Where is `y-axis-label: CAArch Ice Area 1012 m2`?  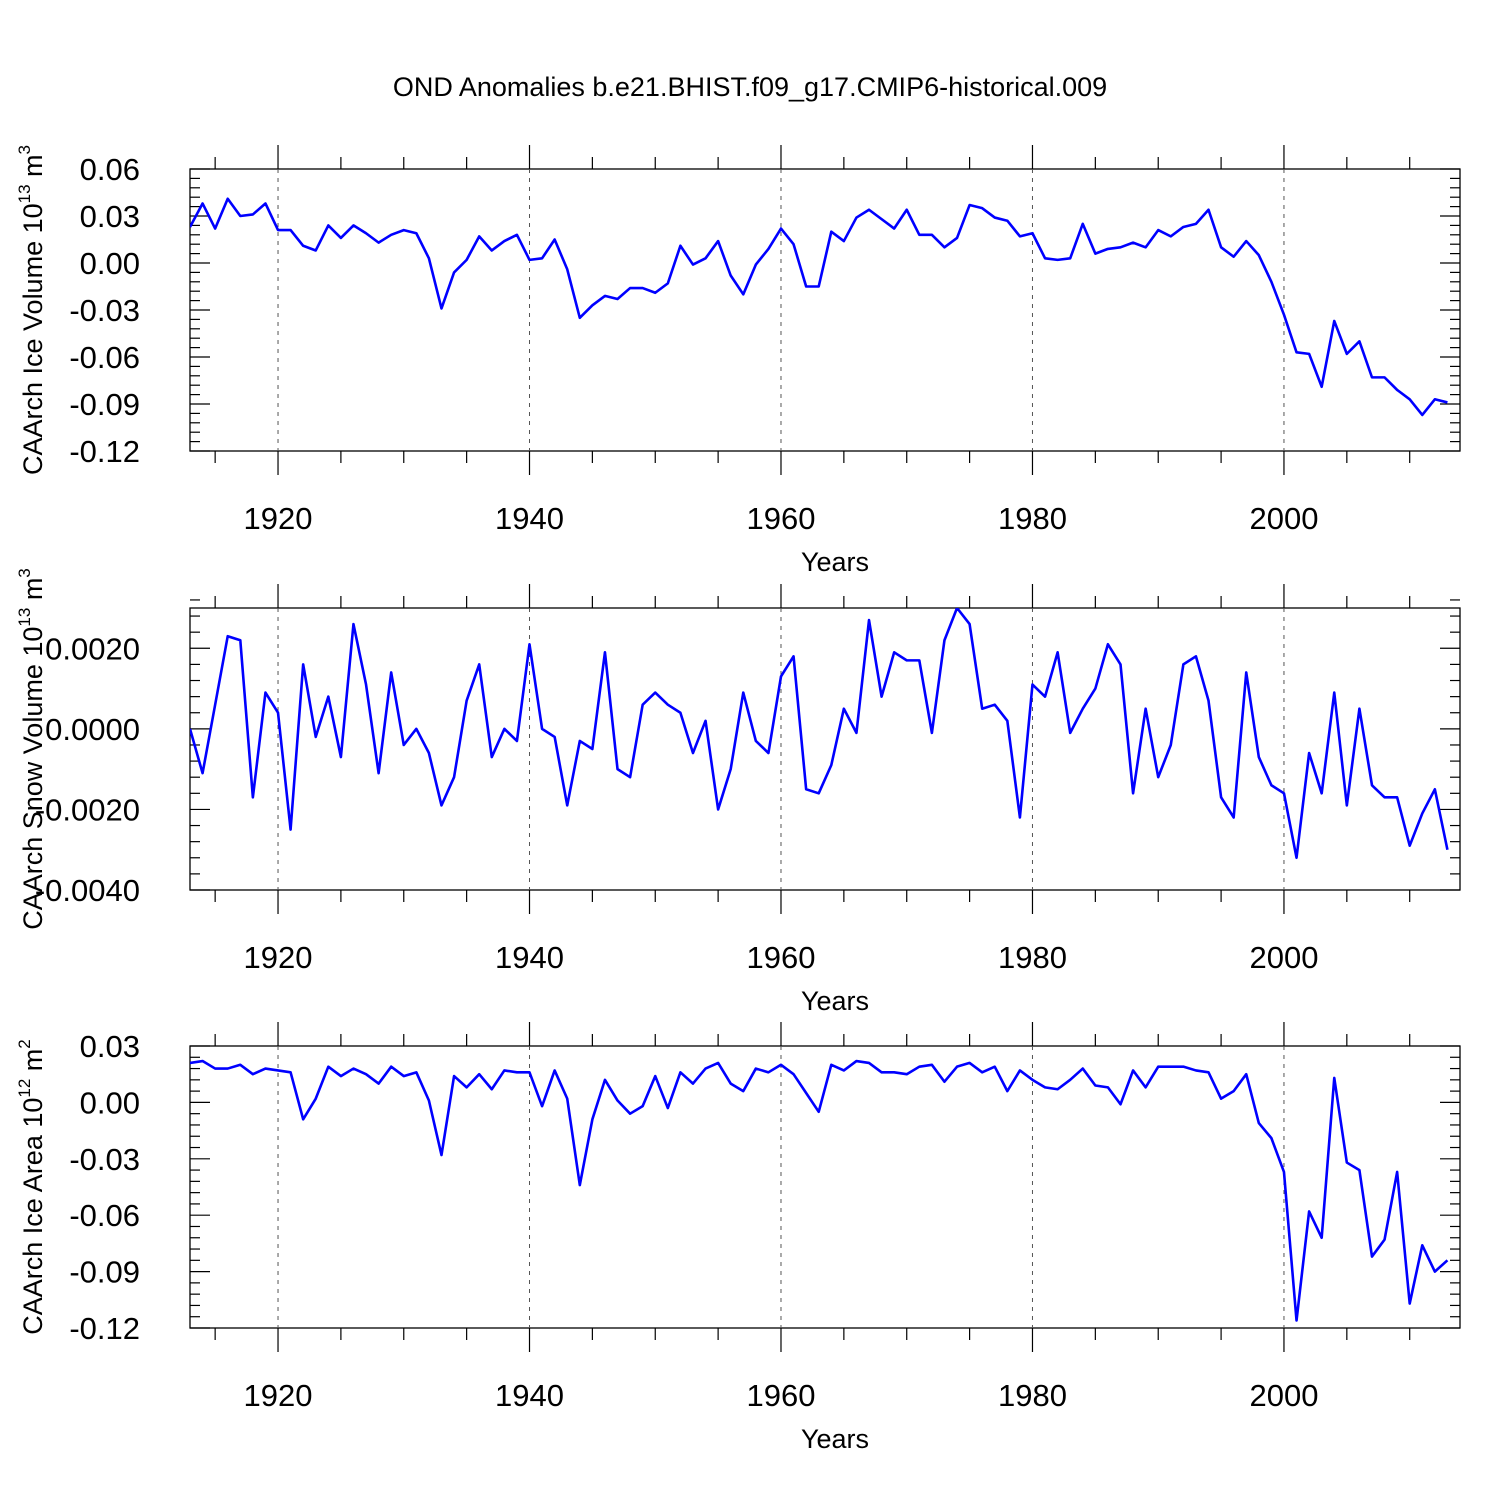
y-axis-label: CAArch Ice Area 1012 m2 is located at coordinates (31, 1187).